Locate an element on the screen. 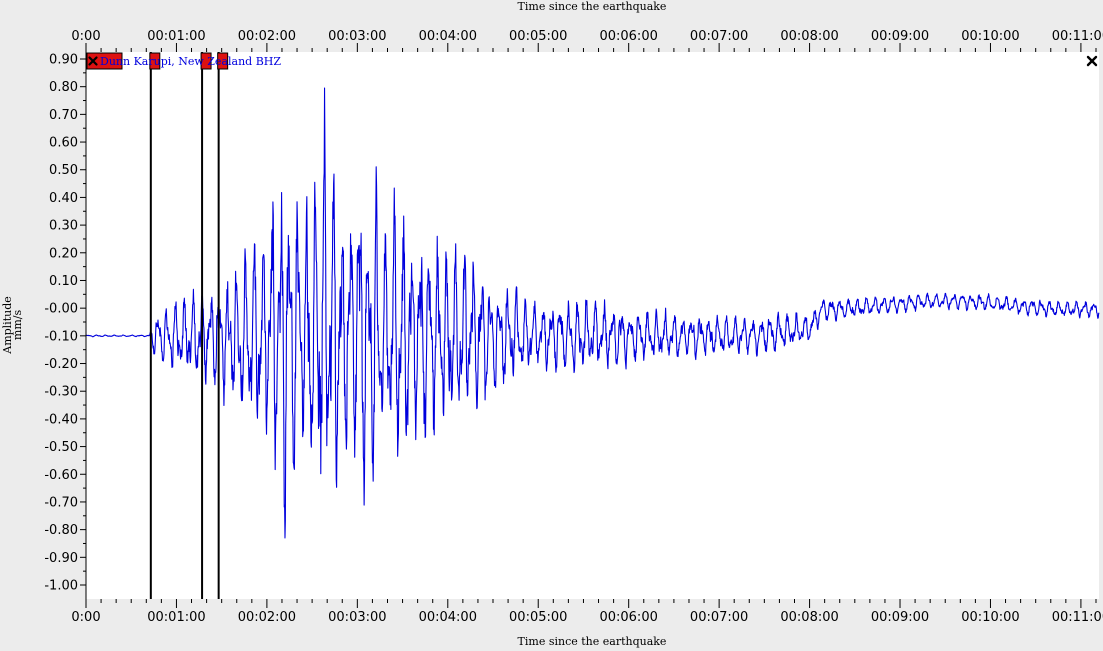 Image resolution: width=1103 pixels, height=651 pixels. y-tick-label: 0.30 is located at coordinates (63, 226).